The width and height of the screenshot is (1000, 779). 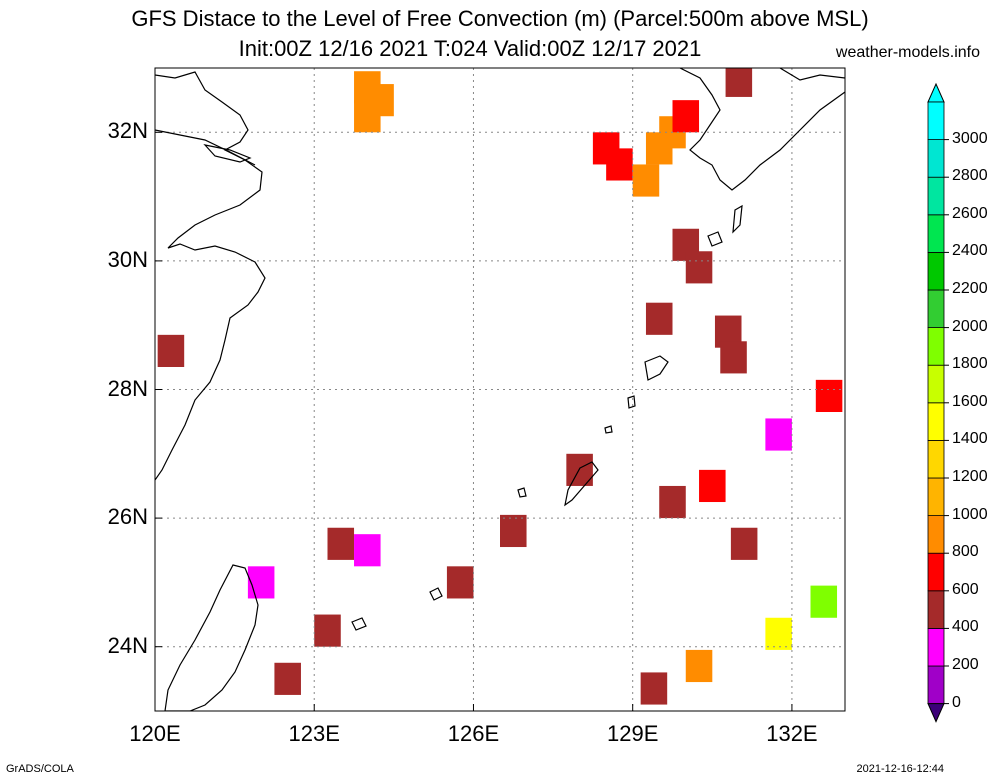 What do you see at coordinates (127, 131) in the screenshot?
I see `y-tick-label-4: 32N` at bounding box center [127, 131].